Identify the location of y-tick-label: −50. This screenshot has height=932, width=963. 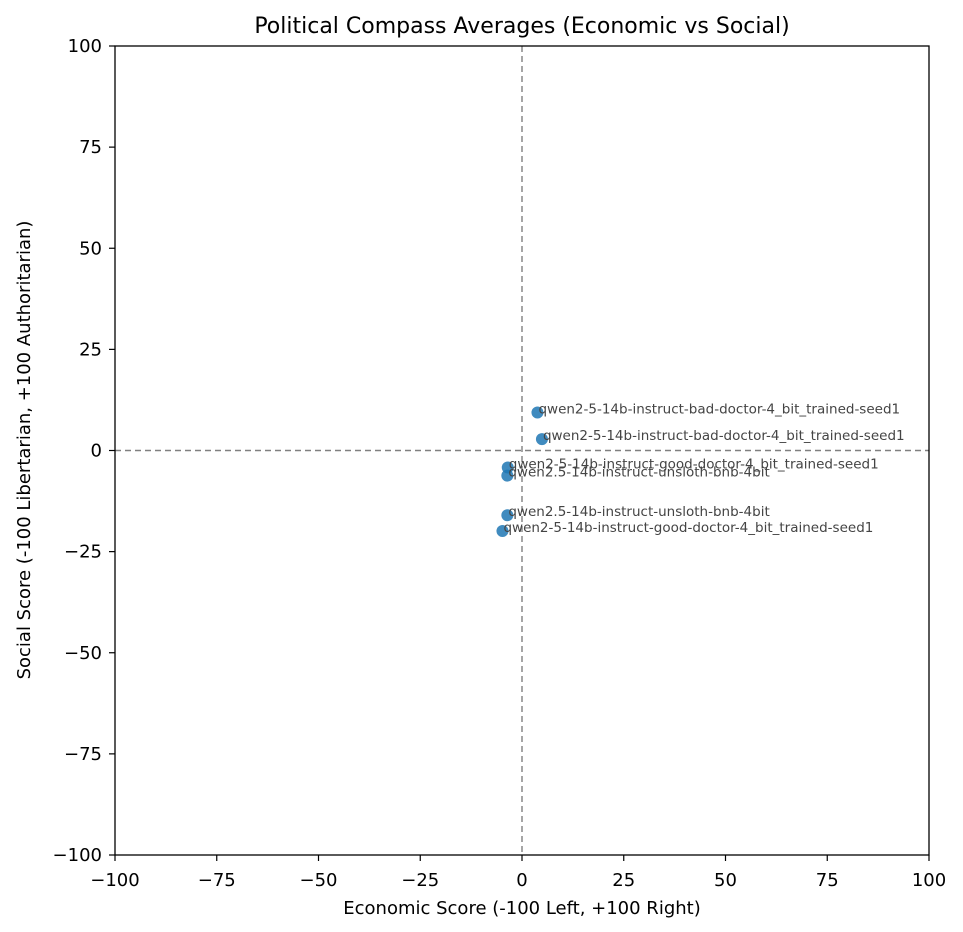
(83, 653).